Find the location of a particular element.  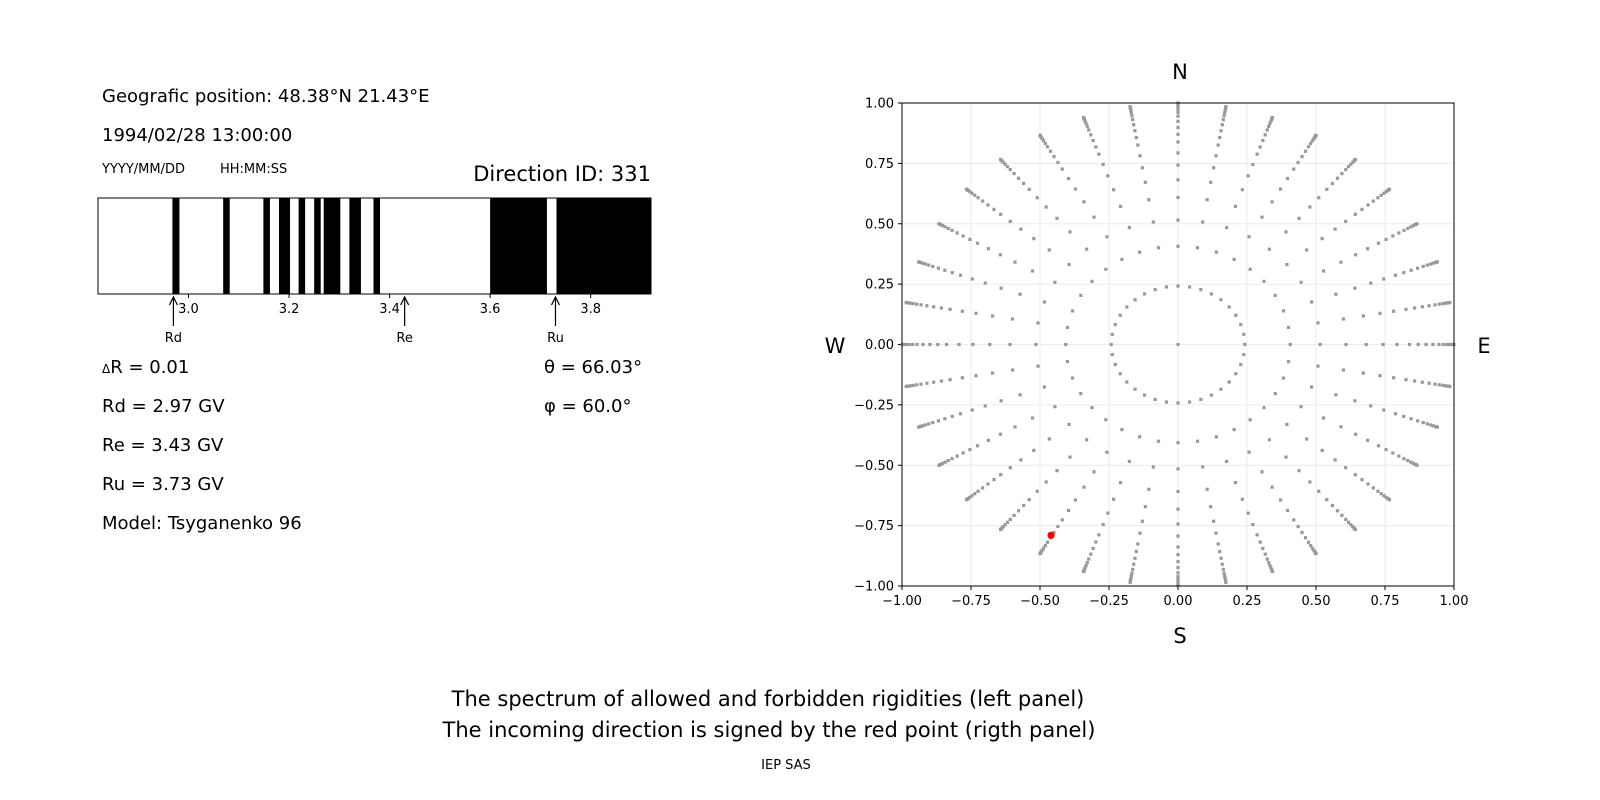

x-tick-label: −1.00 is located at coordinates (902, 601).